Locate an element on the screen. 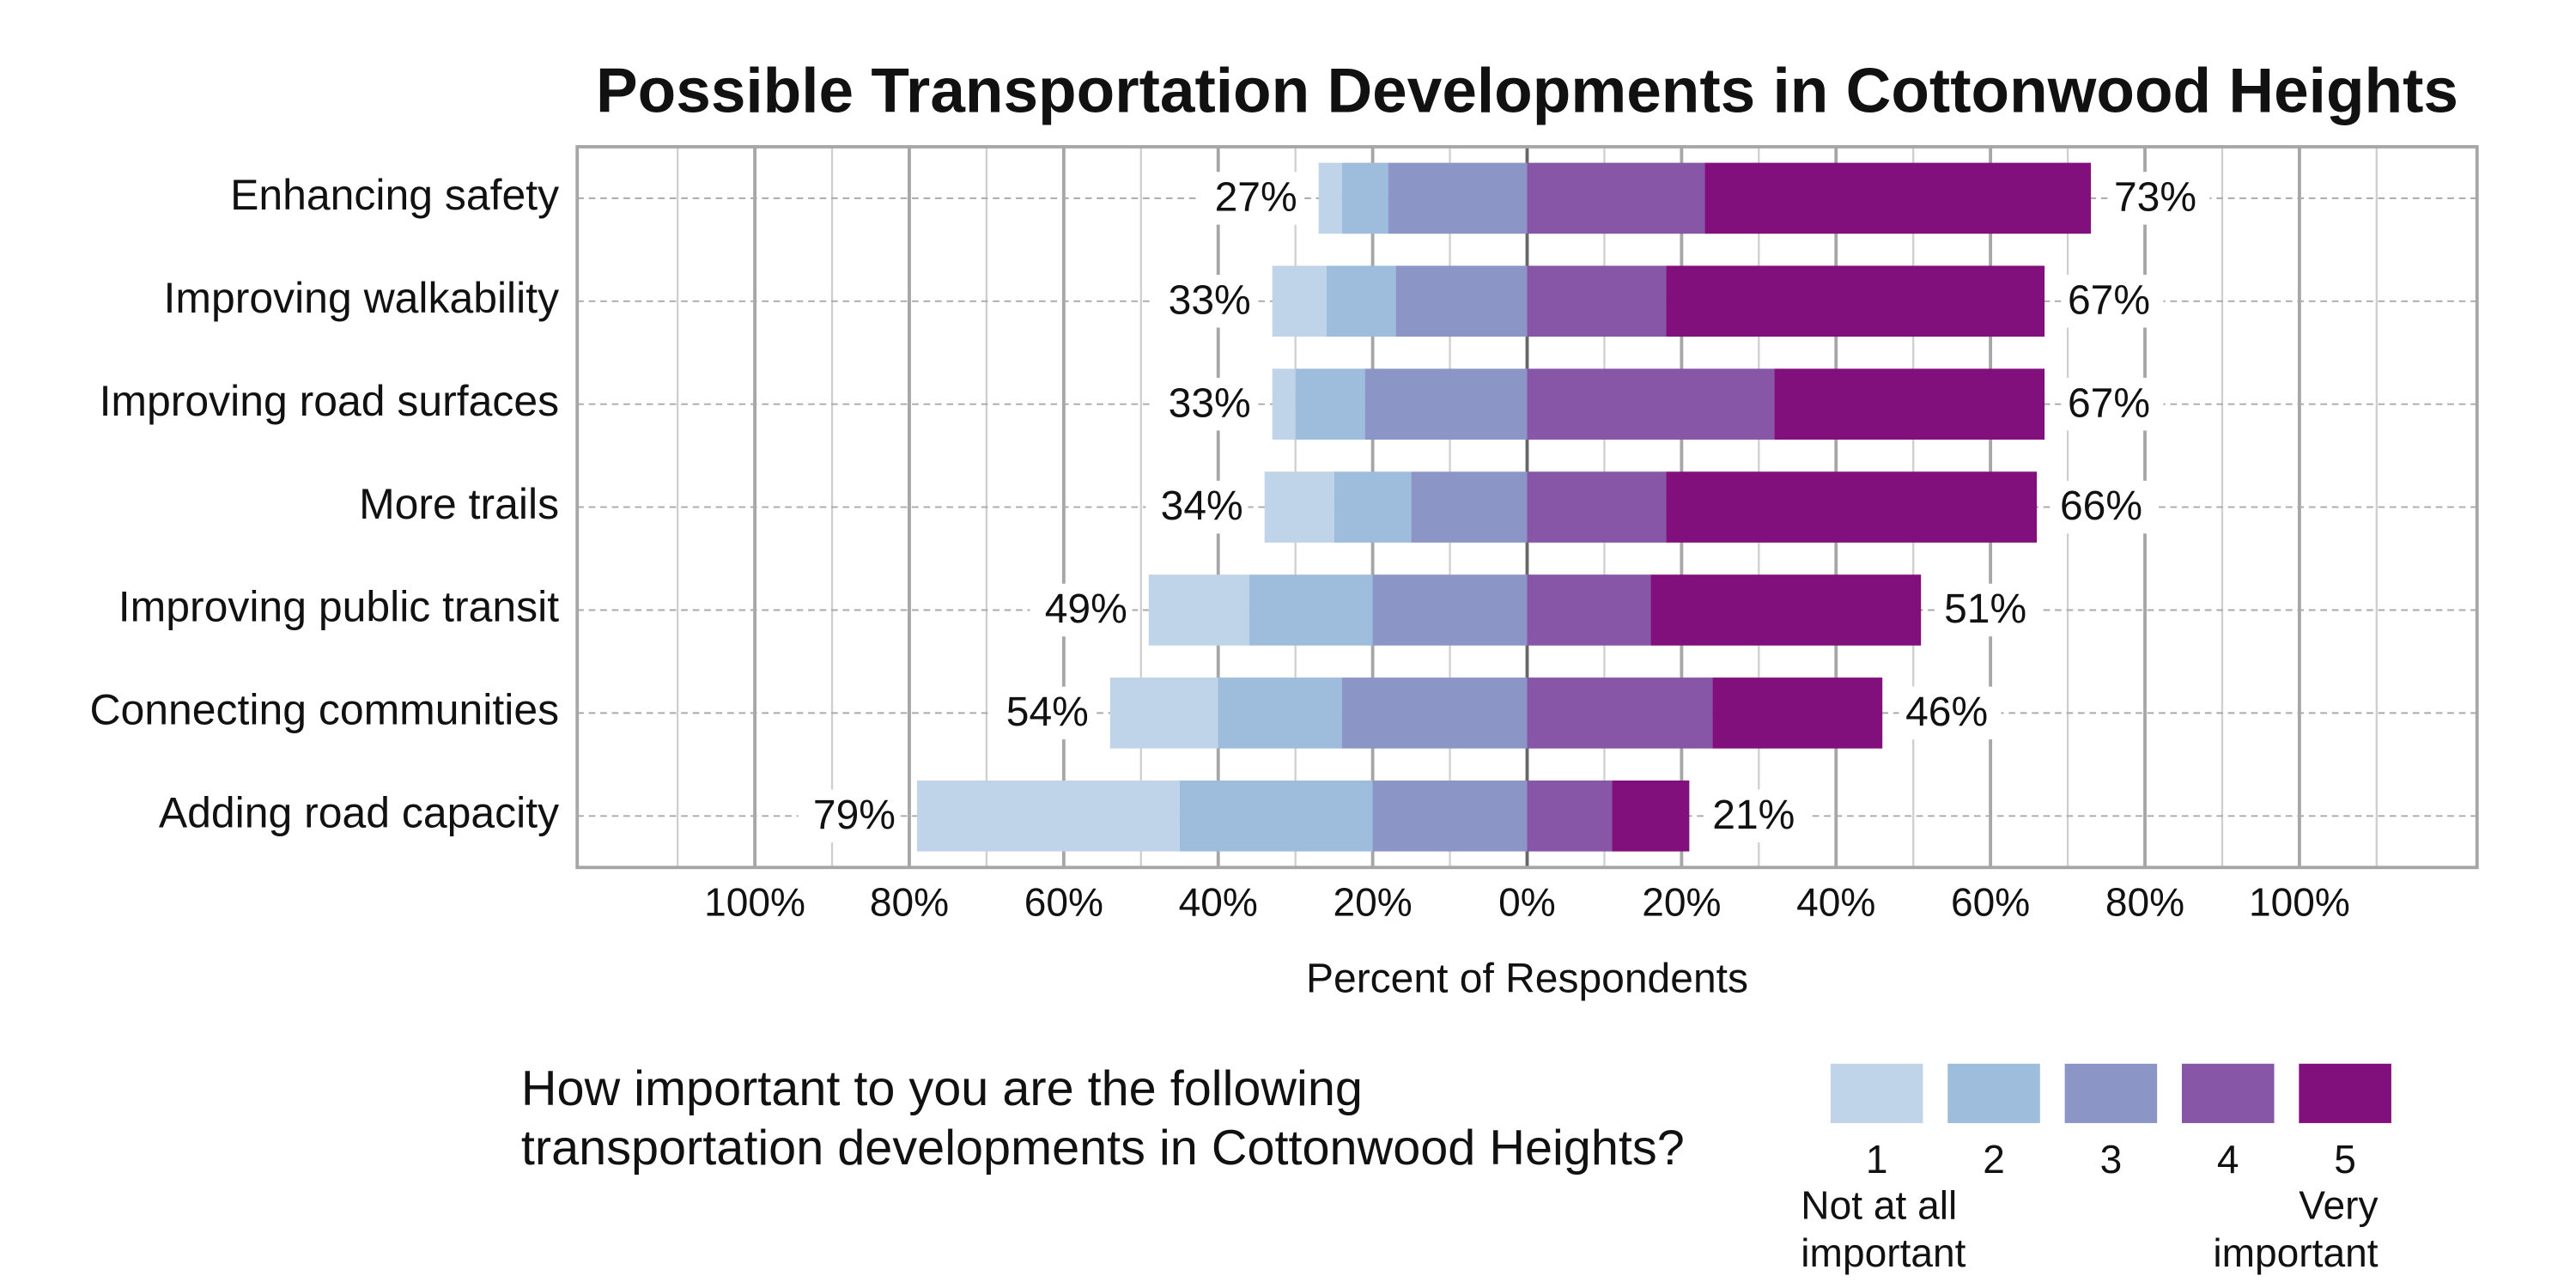 Image resolution: width=2576 pixels, height=1288 pixels. legend-high-label-box: Very important is located at coordinates (2296, 1230).